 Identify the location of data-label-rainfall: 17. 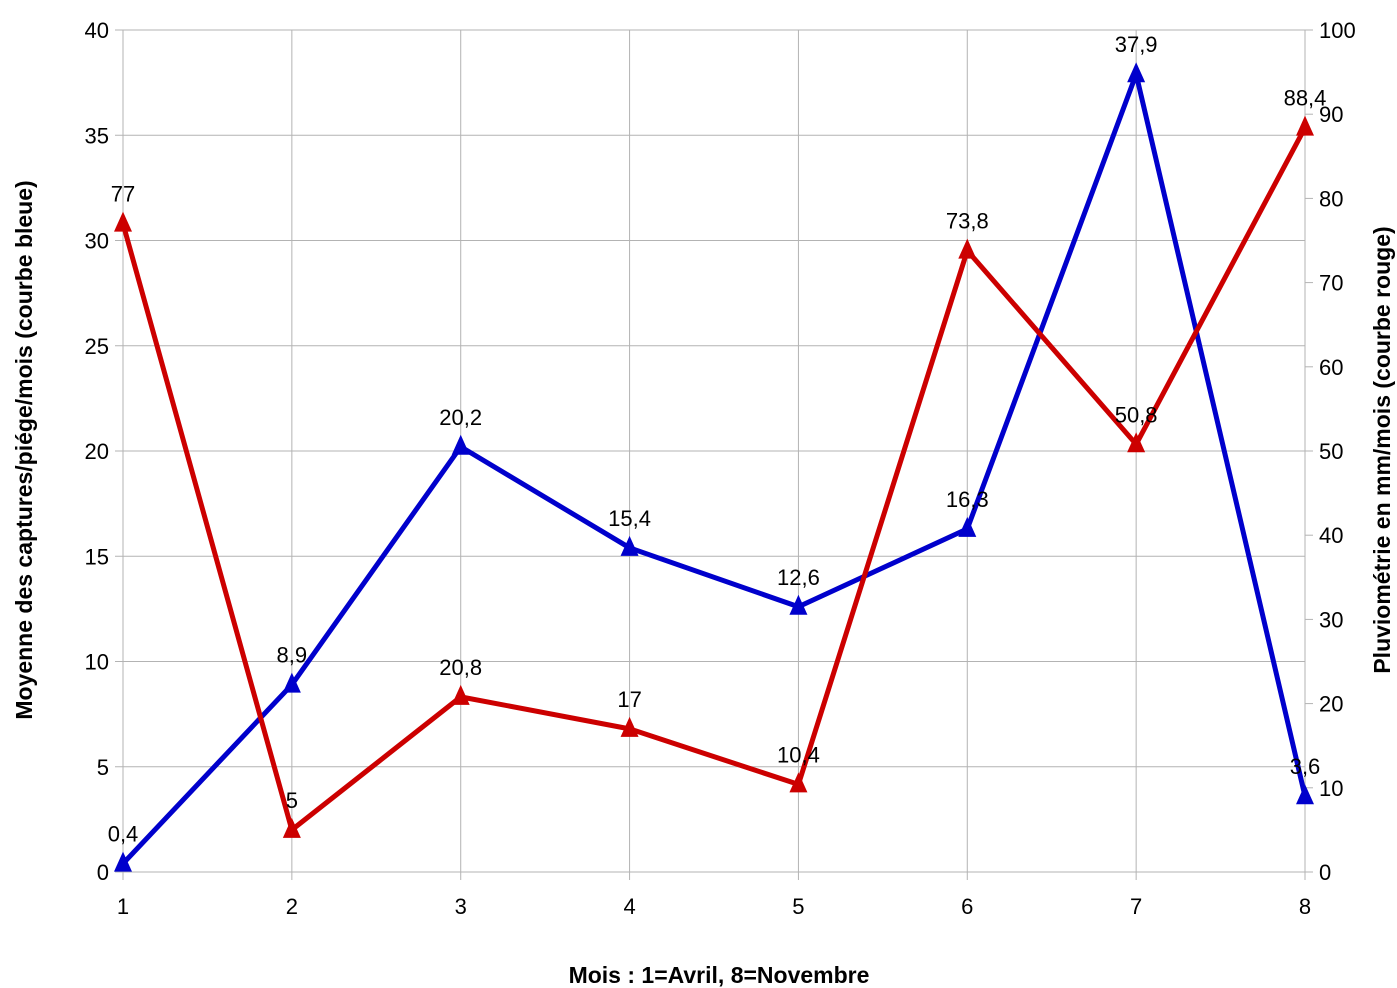
(629, 699).